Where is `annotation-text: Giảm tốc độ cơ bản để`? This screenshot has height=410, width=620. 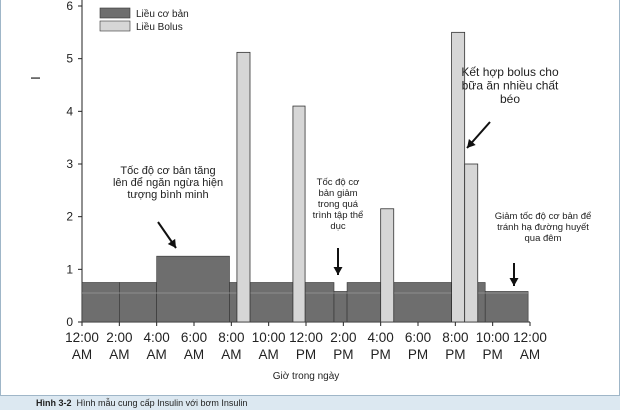
annotation-text: Giảm tốc độ cơ bản để is located at coordinates (543, 216).